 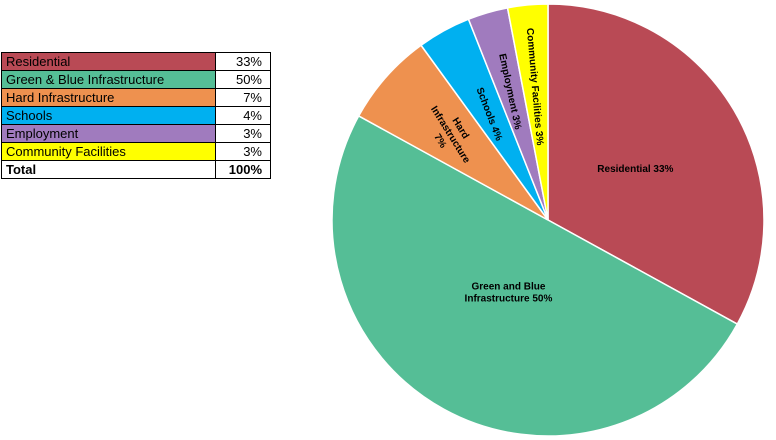 What do you see at coordinates (243, 133) in the screenshot?
I see `row-value-employment: 3%` at bounding box center [243, 133].